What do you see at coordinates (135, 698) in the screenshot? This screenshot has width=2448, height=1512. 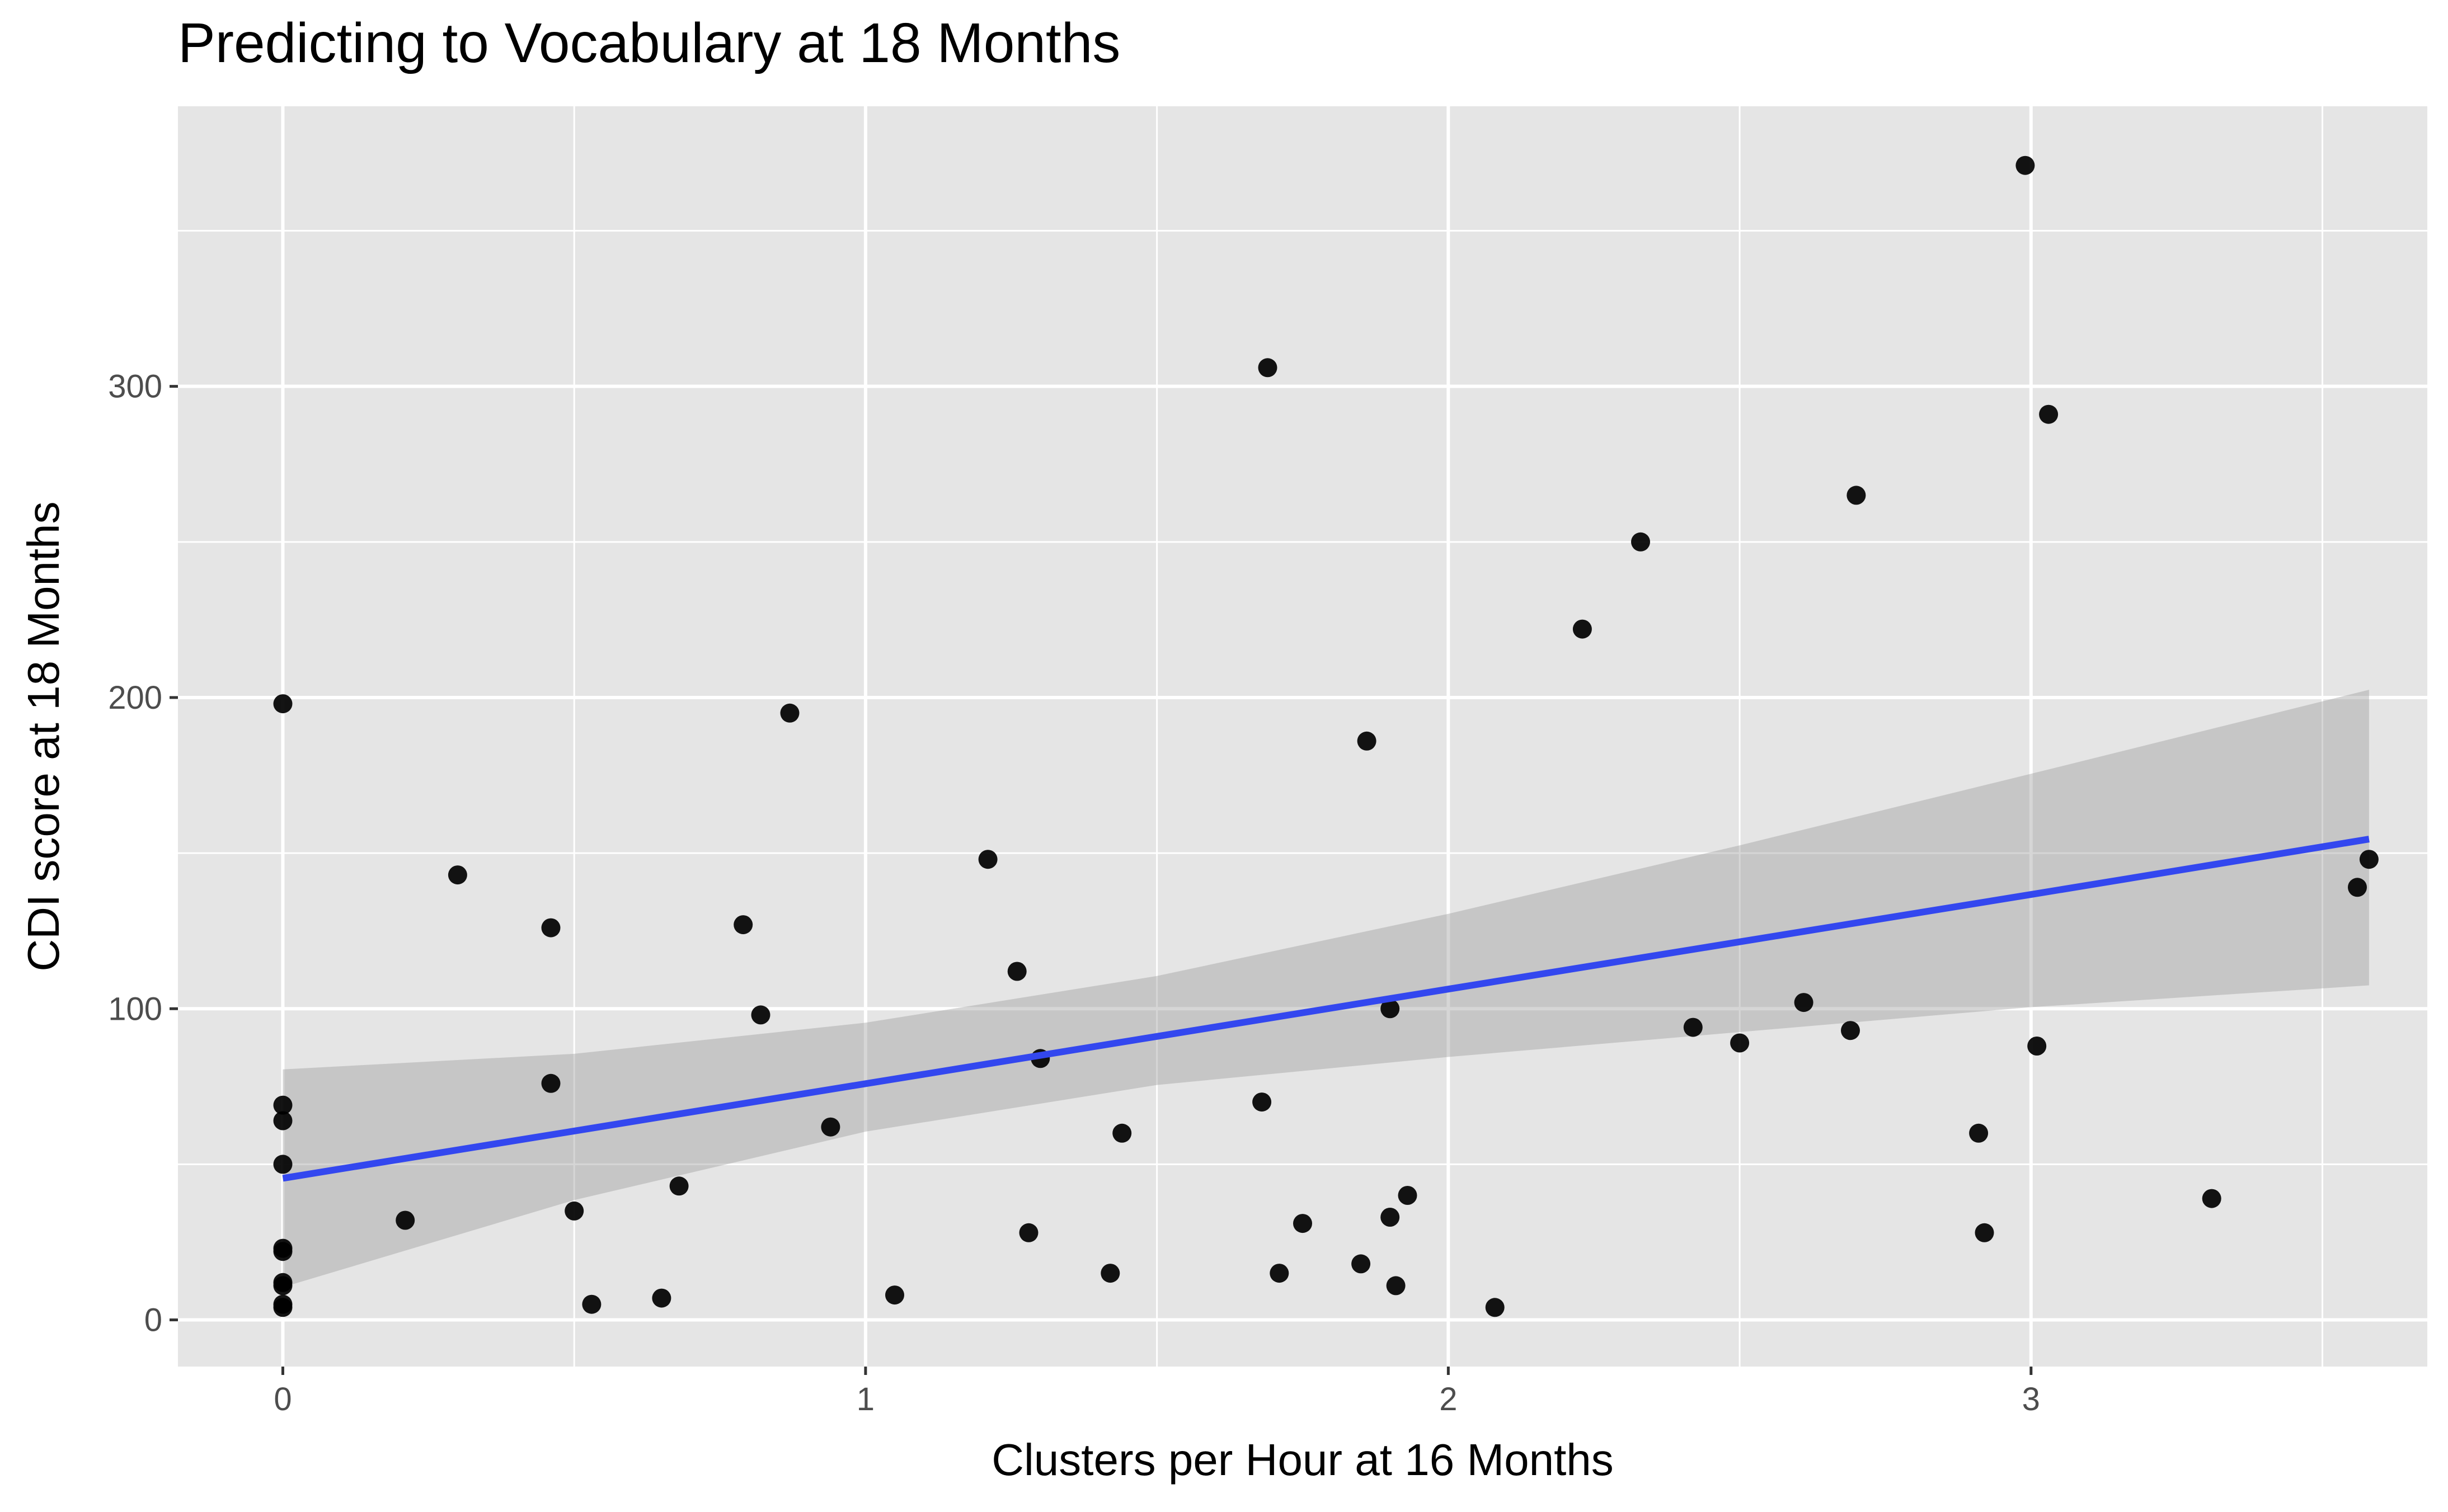 I see `y-tick-label: 200` at bounding box center [135, 698].